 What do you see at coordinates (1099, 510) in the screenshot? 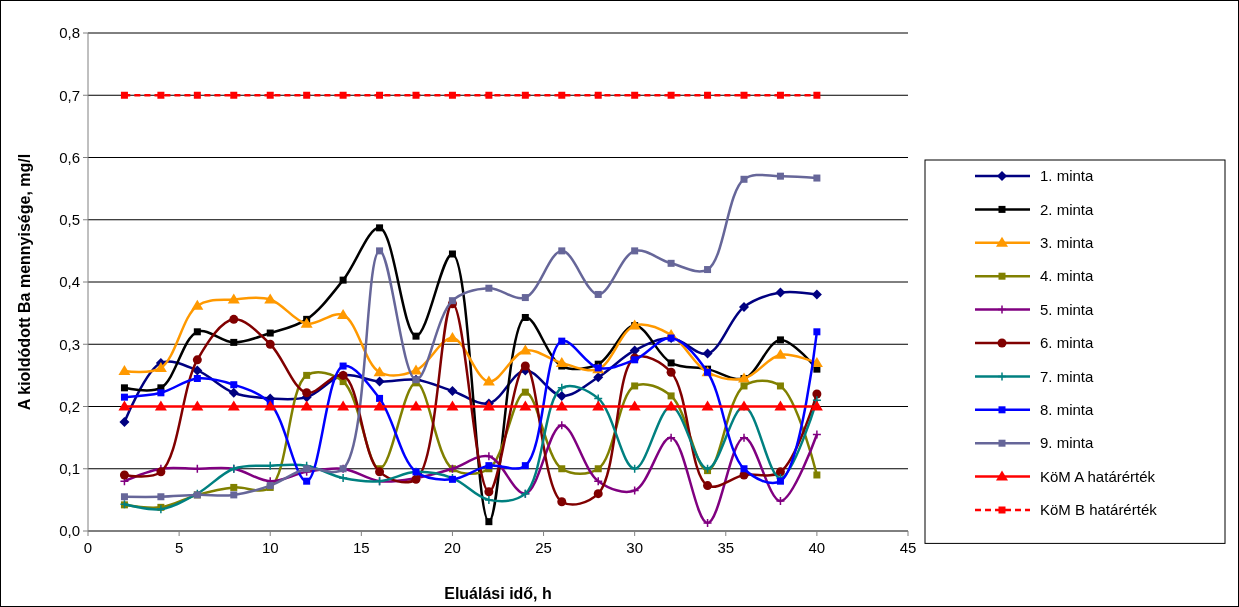
I see `legend-label: KöM B határérték` at bounding box center [1099, 510].